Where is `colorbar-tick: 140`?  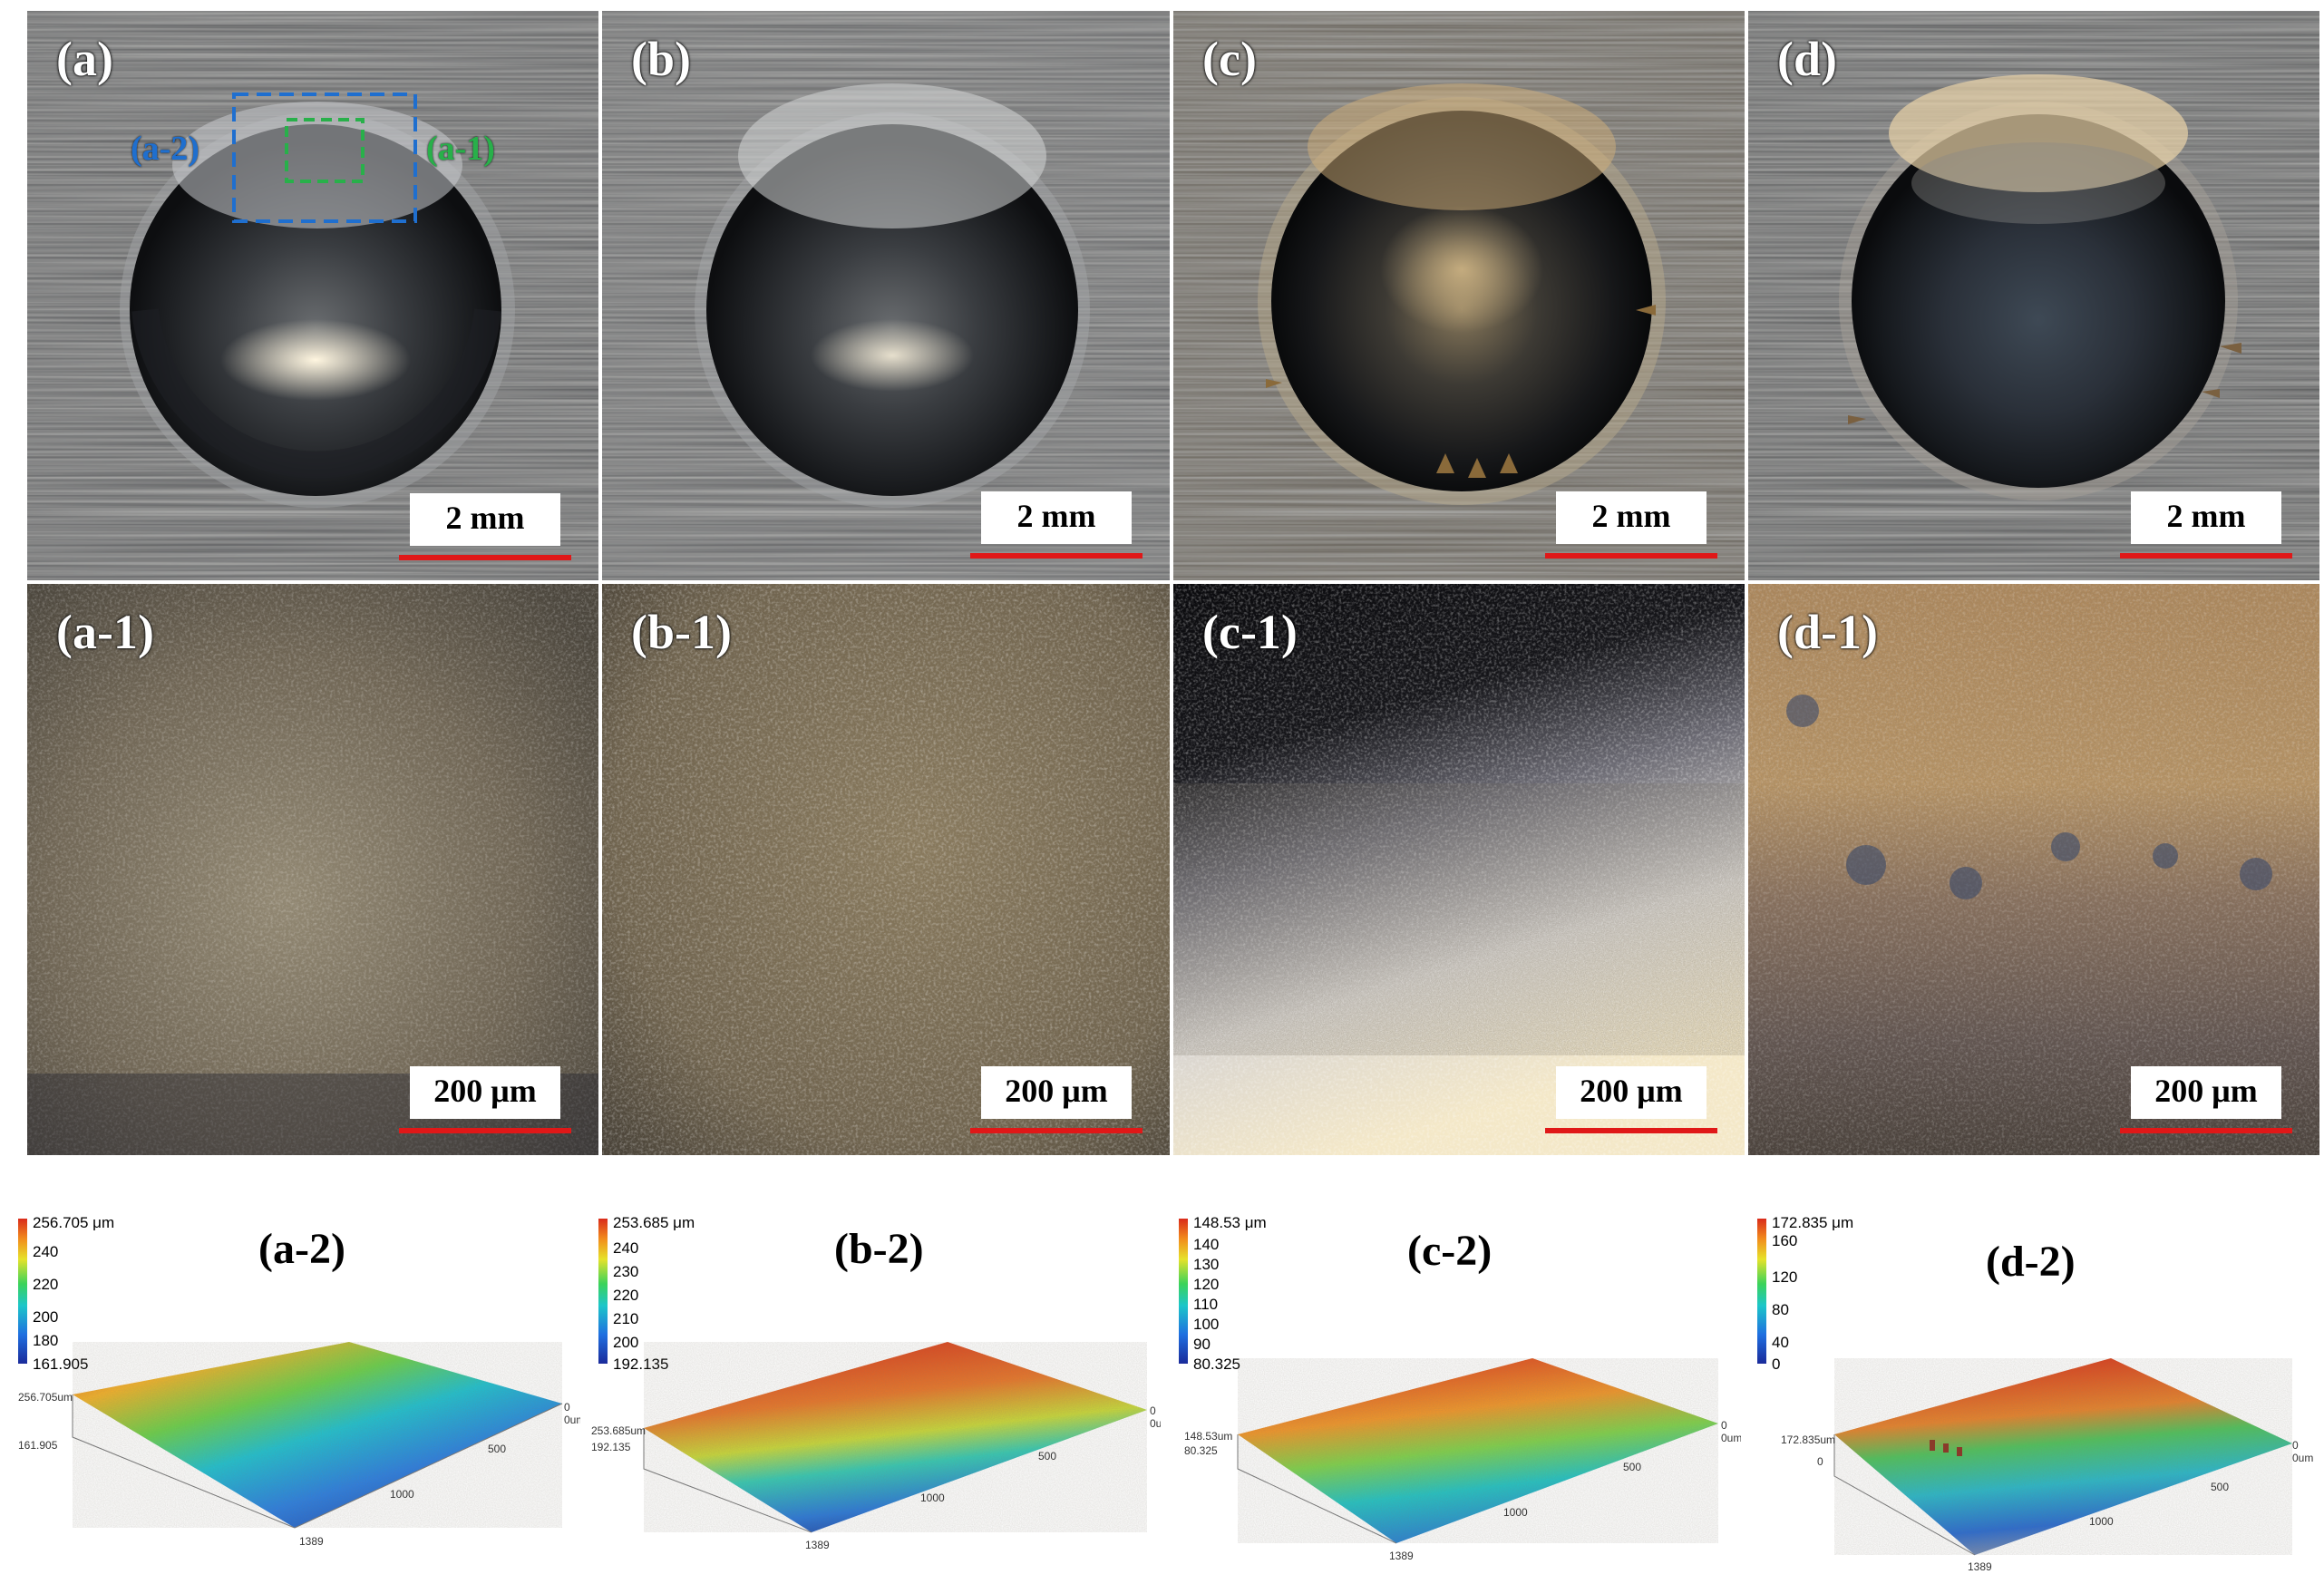 colorbar-tick: 140 is located at coordinates (1206, 1244).